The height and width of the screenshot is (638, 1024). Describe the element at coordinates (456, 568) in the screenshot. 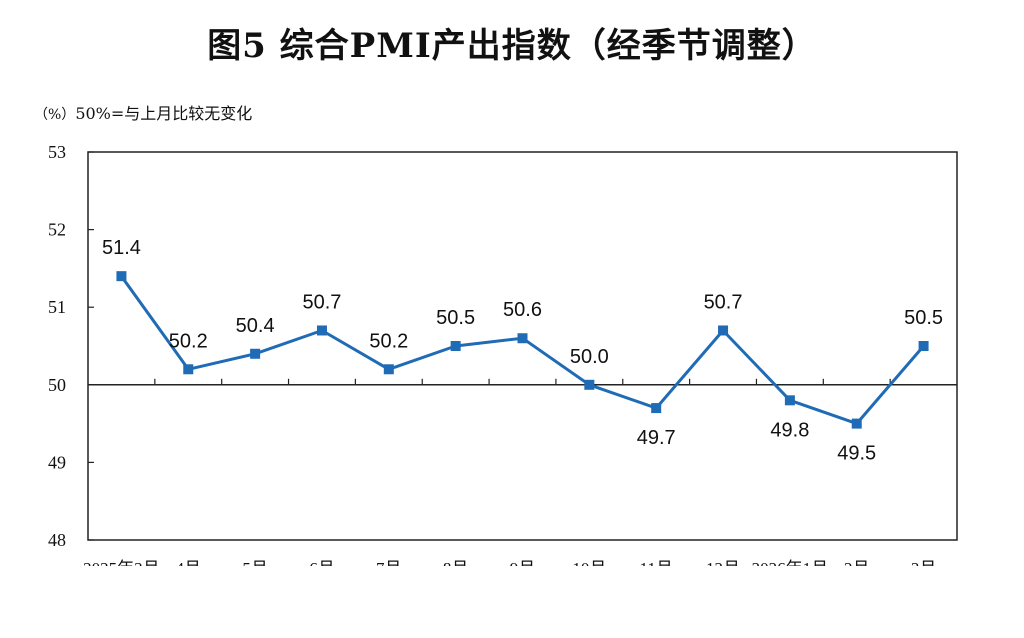

I see `x-tick-label: 8月` at that location.